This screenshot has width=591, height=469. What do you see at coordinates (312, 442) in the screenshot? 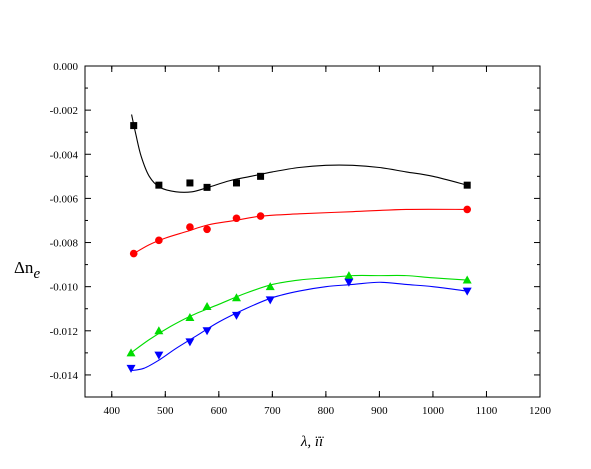
I see `x-axis-label: λ, ïï` at bounding box center [312, 442].